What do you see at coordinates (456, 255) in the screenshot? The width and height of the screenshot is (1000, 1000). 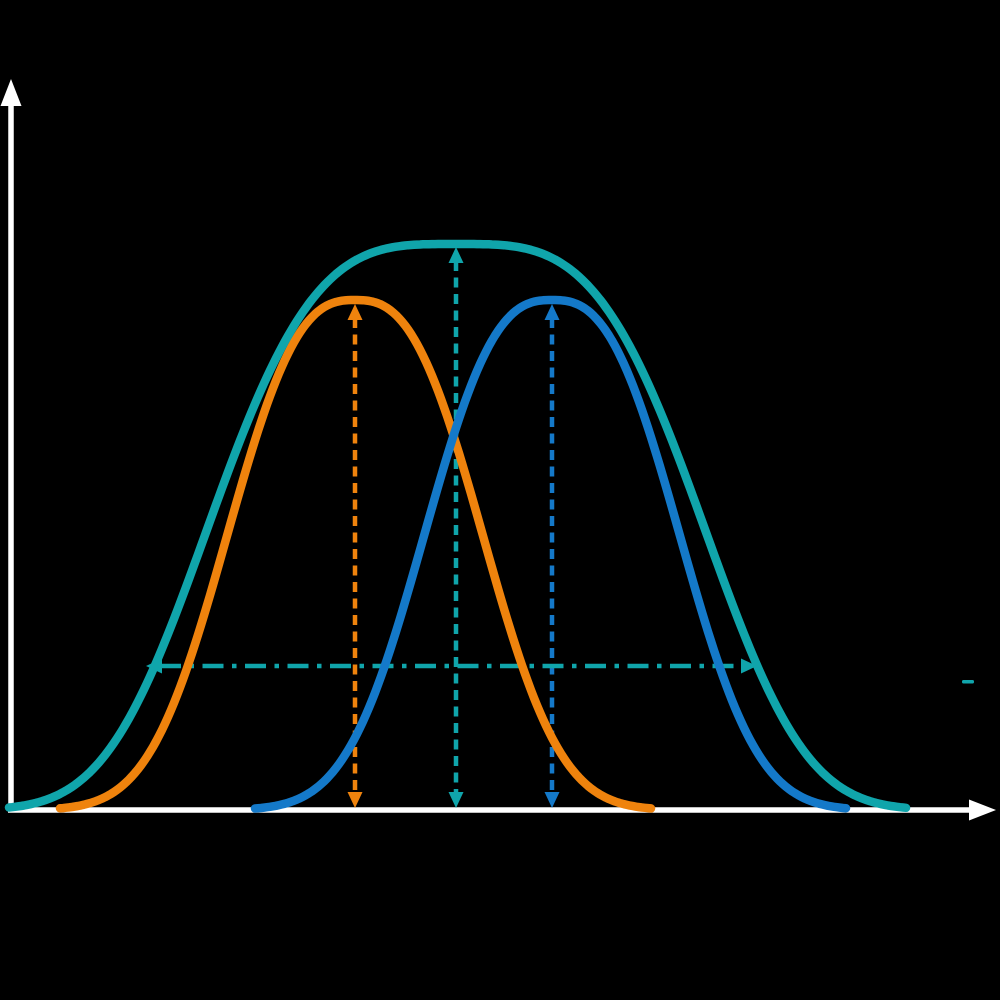 I see `envelope-peak-height-arrow-up-arrowhead` at bounding box center [456, 255].